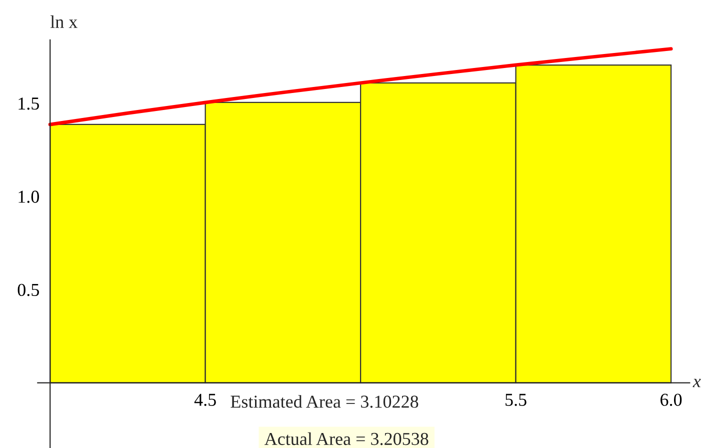 The width and height of the screenshot is (711, 448). I want to click on y-axis-title: ln x, so click(64, 21).